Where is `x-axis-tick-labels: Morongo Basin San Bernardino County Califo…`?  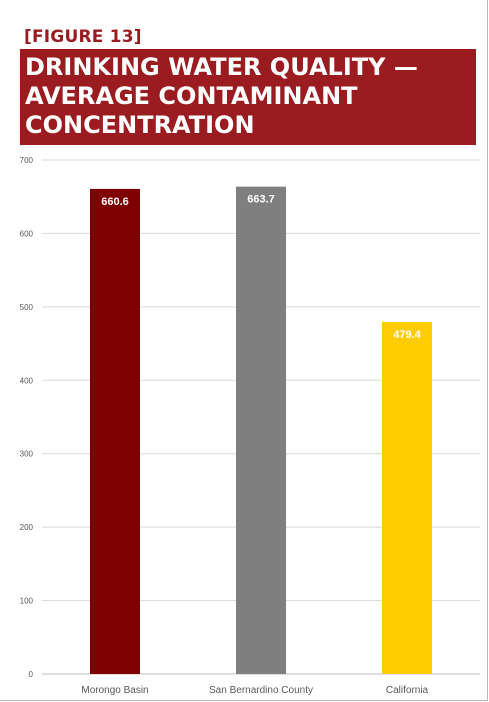
x-axis-tick-labels: Morongo Basin San Bernardino County Califo… is located at coordinates (254, 690).